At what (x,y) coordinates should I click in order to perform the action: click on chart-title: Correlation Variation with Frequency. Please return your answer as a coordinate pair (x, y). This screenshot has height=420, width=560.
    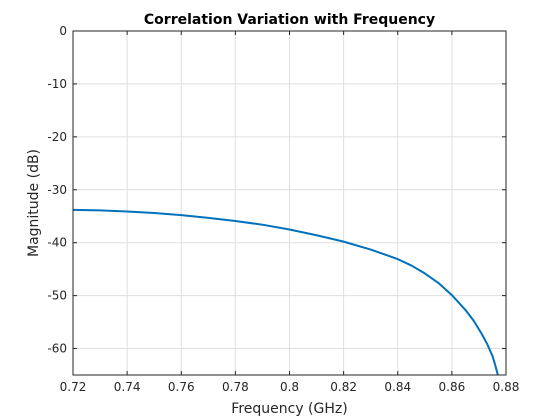
    Looking at the image, I should click on (289, 20).